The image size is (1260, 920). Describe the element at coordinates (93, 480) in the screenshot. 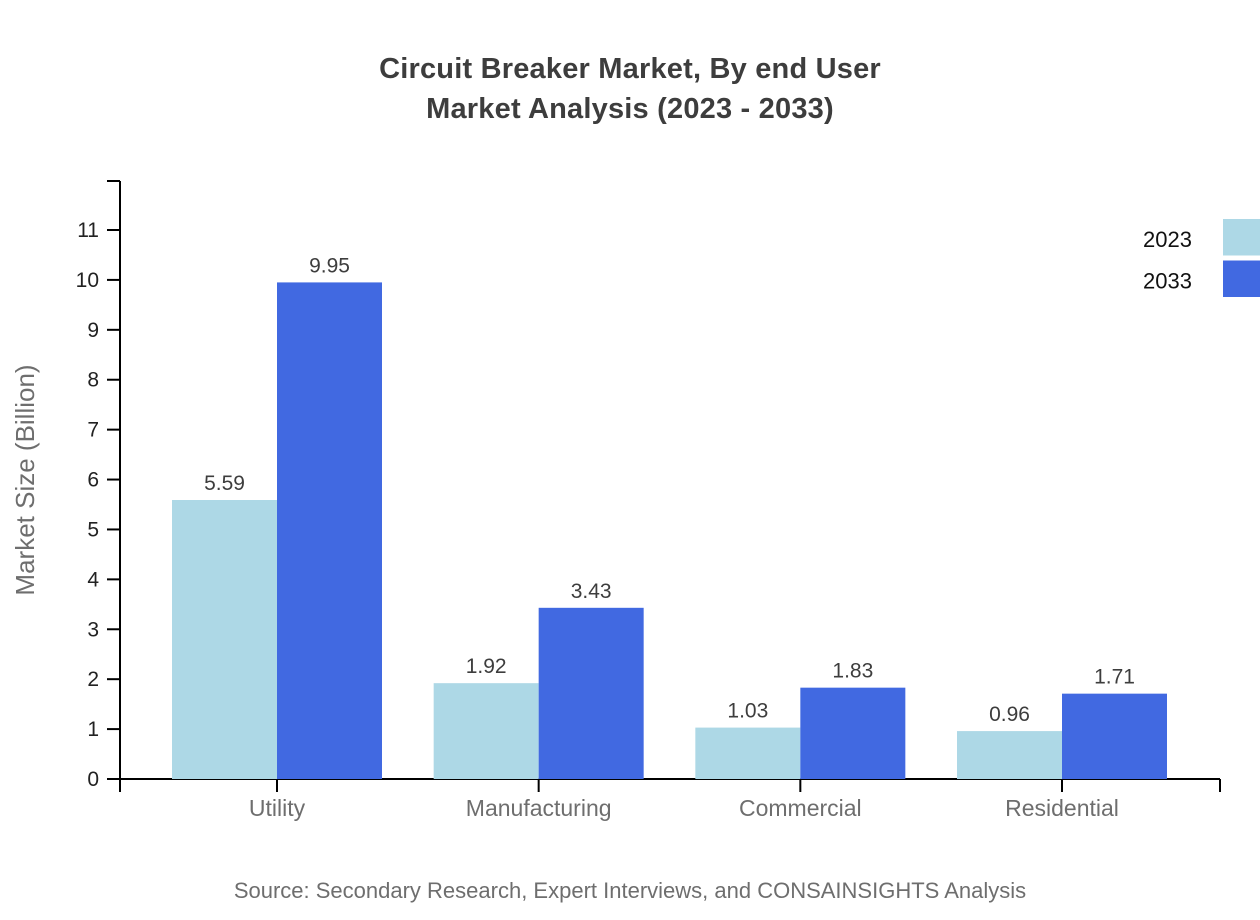

I see `y-tick-label-6: 6` at that location.